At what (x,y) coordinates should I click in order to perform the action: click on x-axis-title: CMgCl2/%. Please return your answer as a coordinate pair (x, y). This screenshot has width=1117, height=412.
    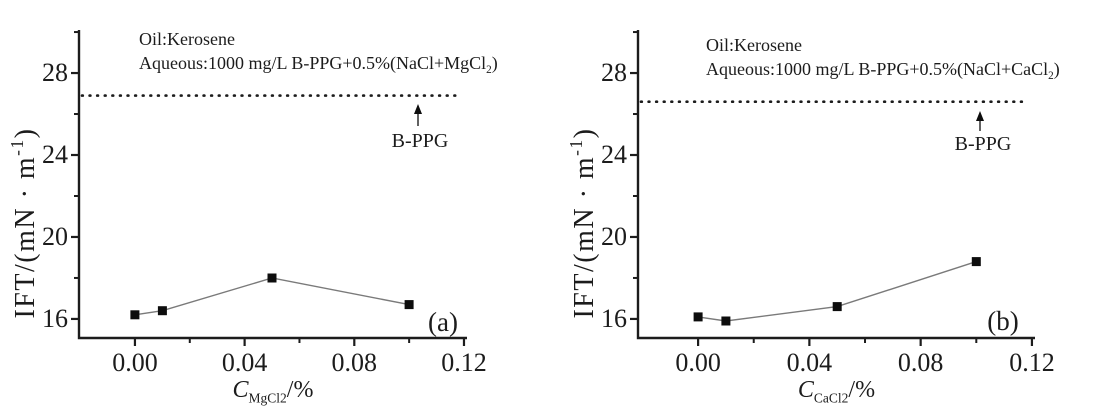
    Looking at the image, I should click on (273, 391).